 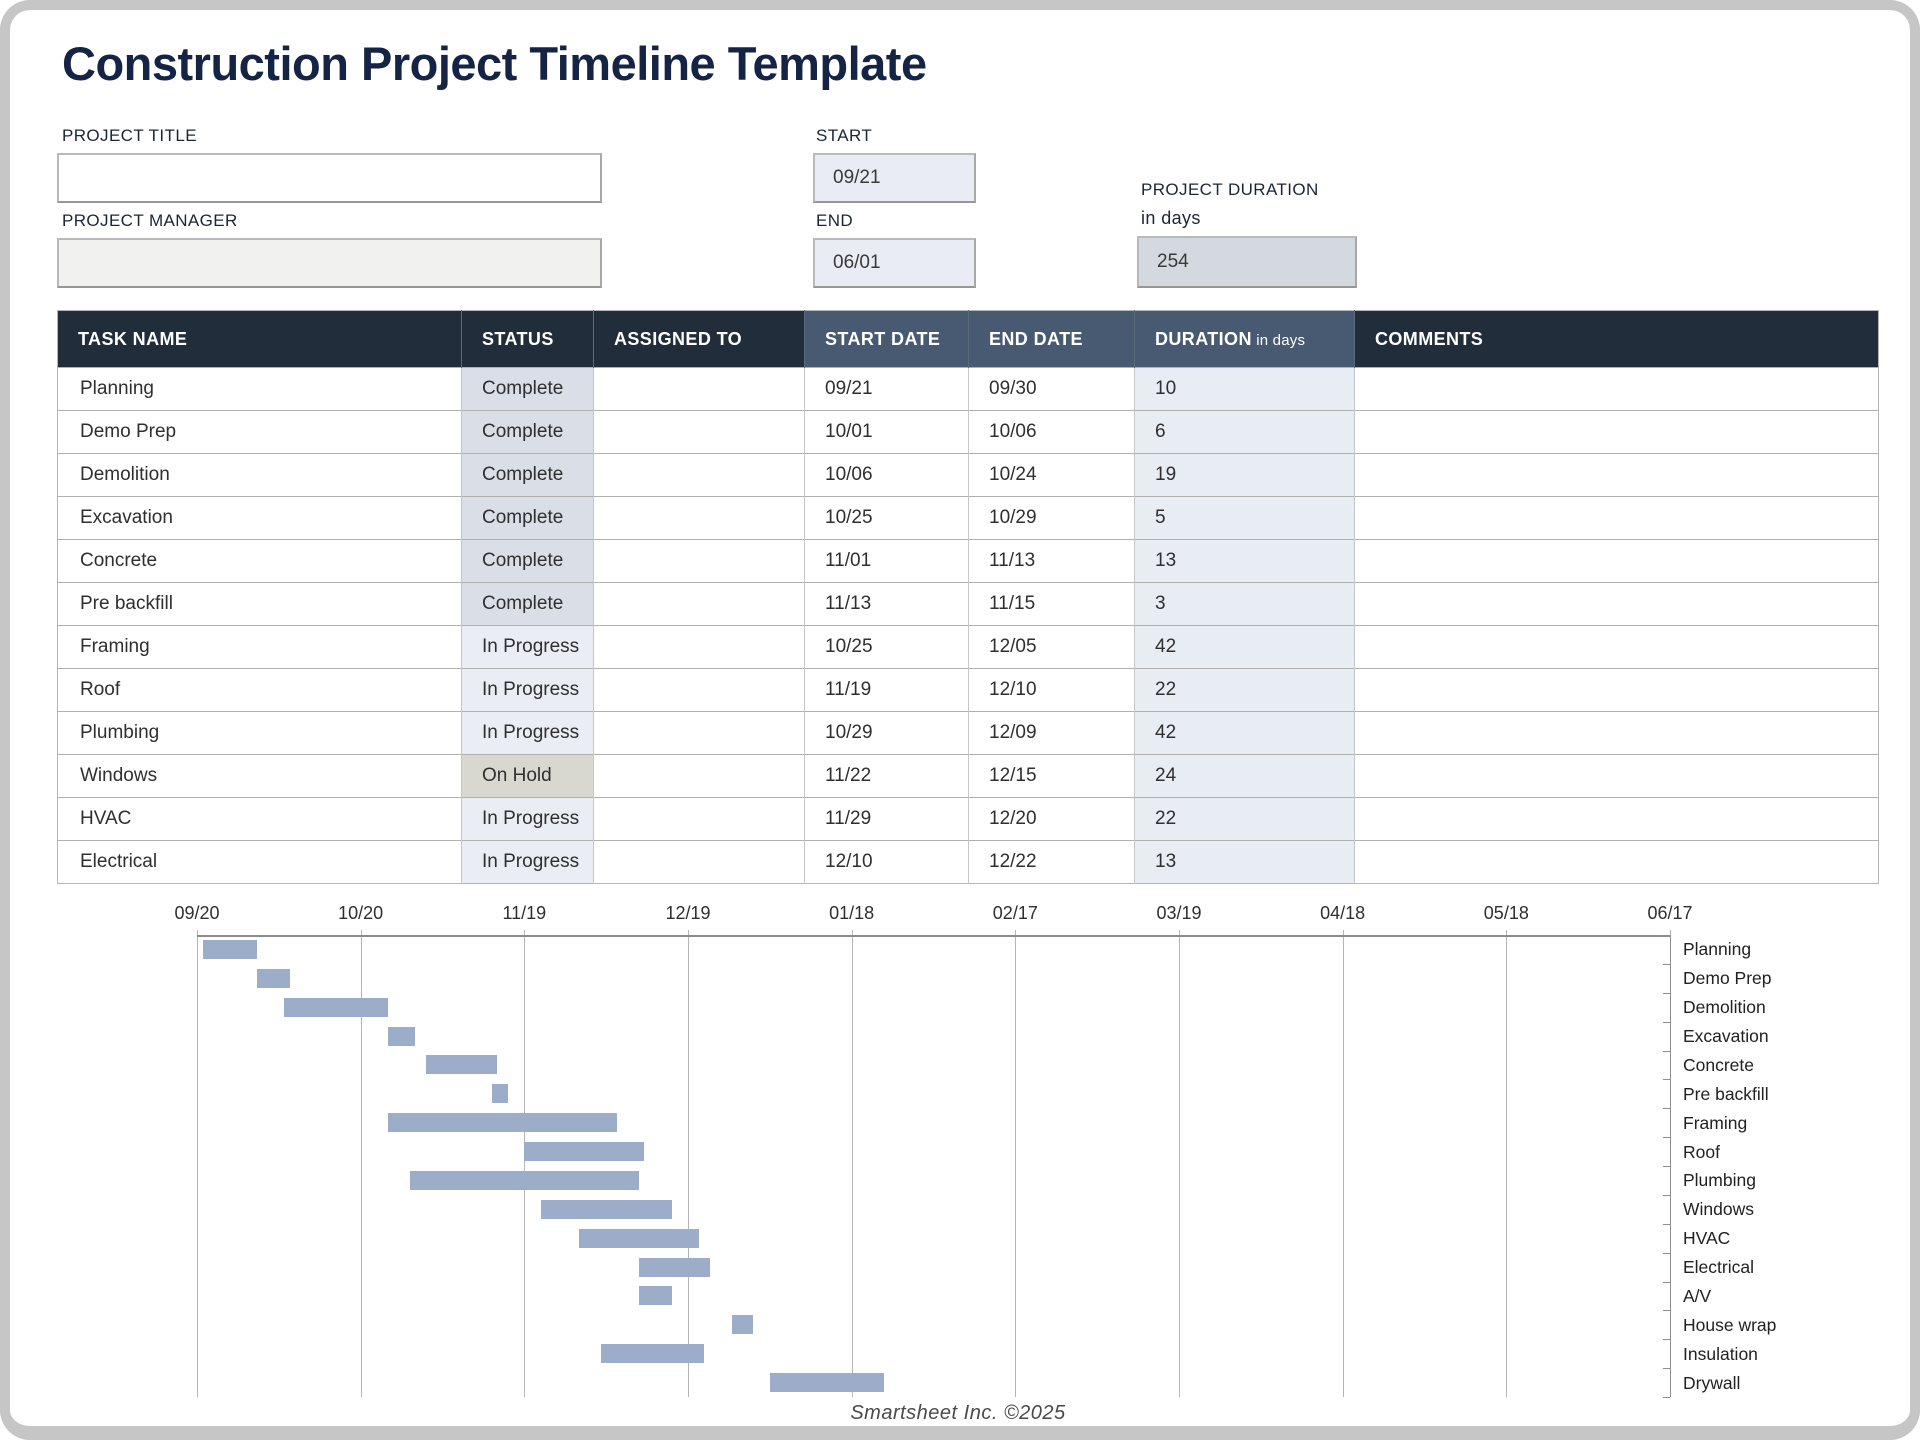 What do you see at coordinates (259, 475) in the screenshot?
I see `task-name-cell: Demolition` at bounding box center [259, 475].